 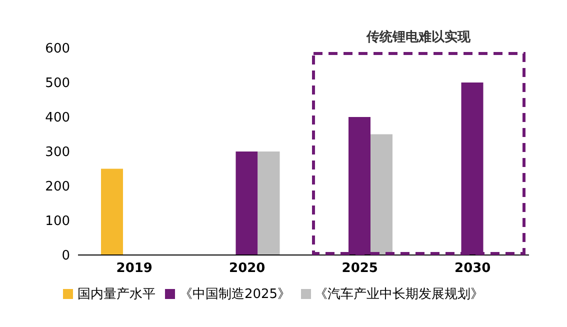 I want to click on x-tick-label: 2030, so click(x=472, y=268).